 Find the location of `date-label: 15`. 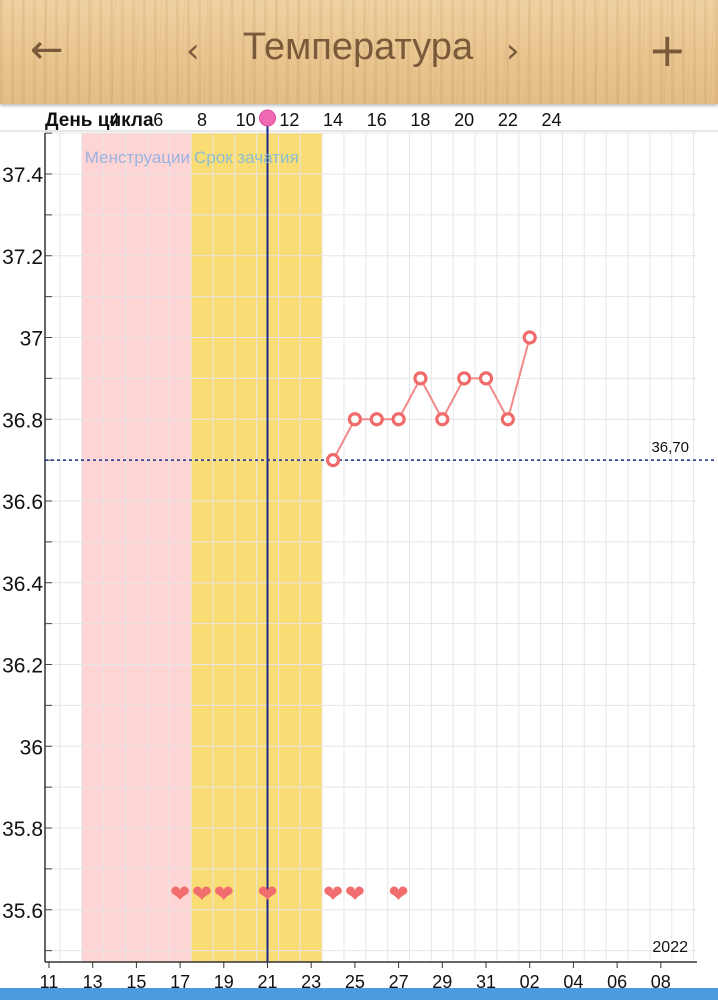

date-label: 15 is located at coordinates (136, 980).